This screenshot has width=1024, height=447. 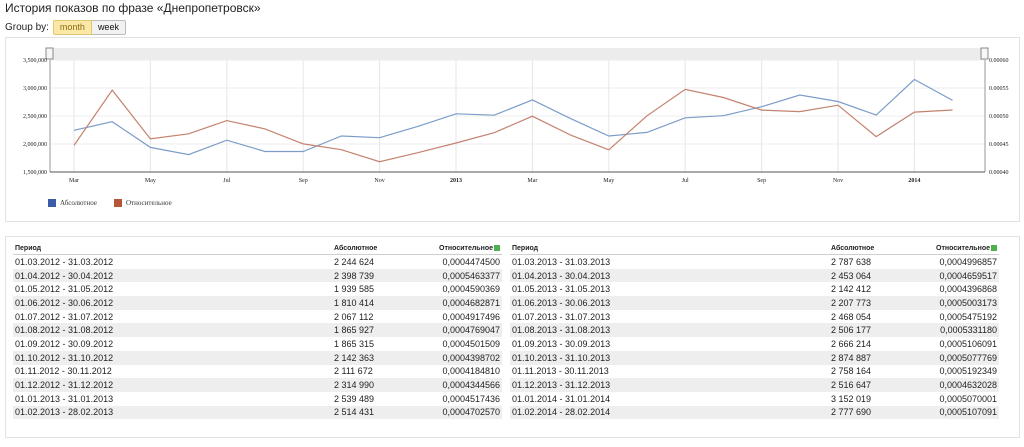 What do you see at coordinates (968, 261) in the screenshot?
I see `cell-rel: 0,0004996857` at bounding box center [968, 261].